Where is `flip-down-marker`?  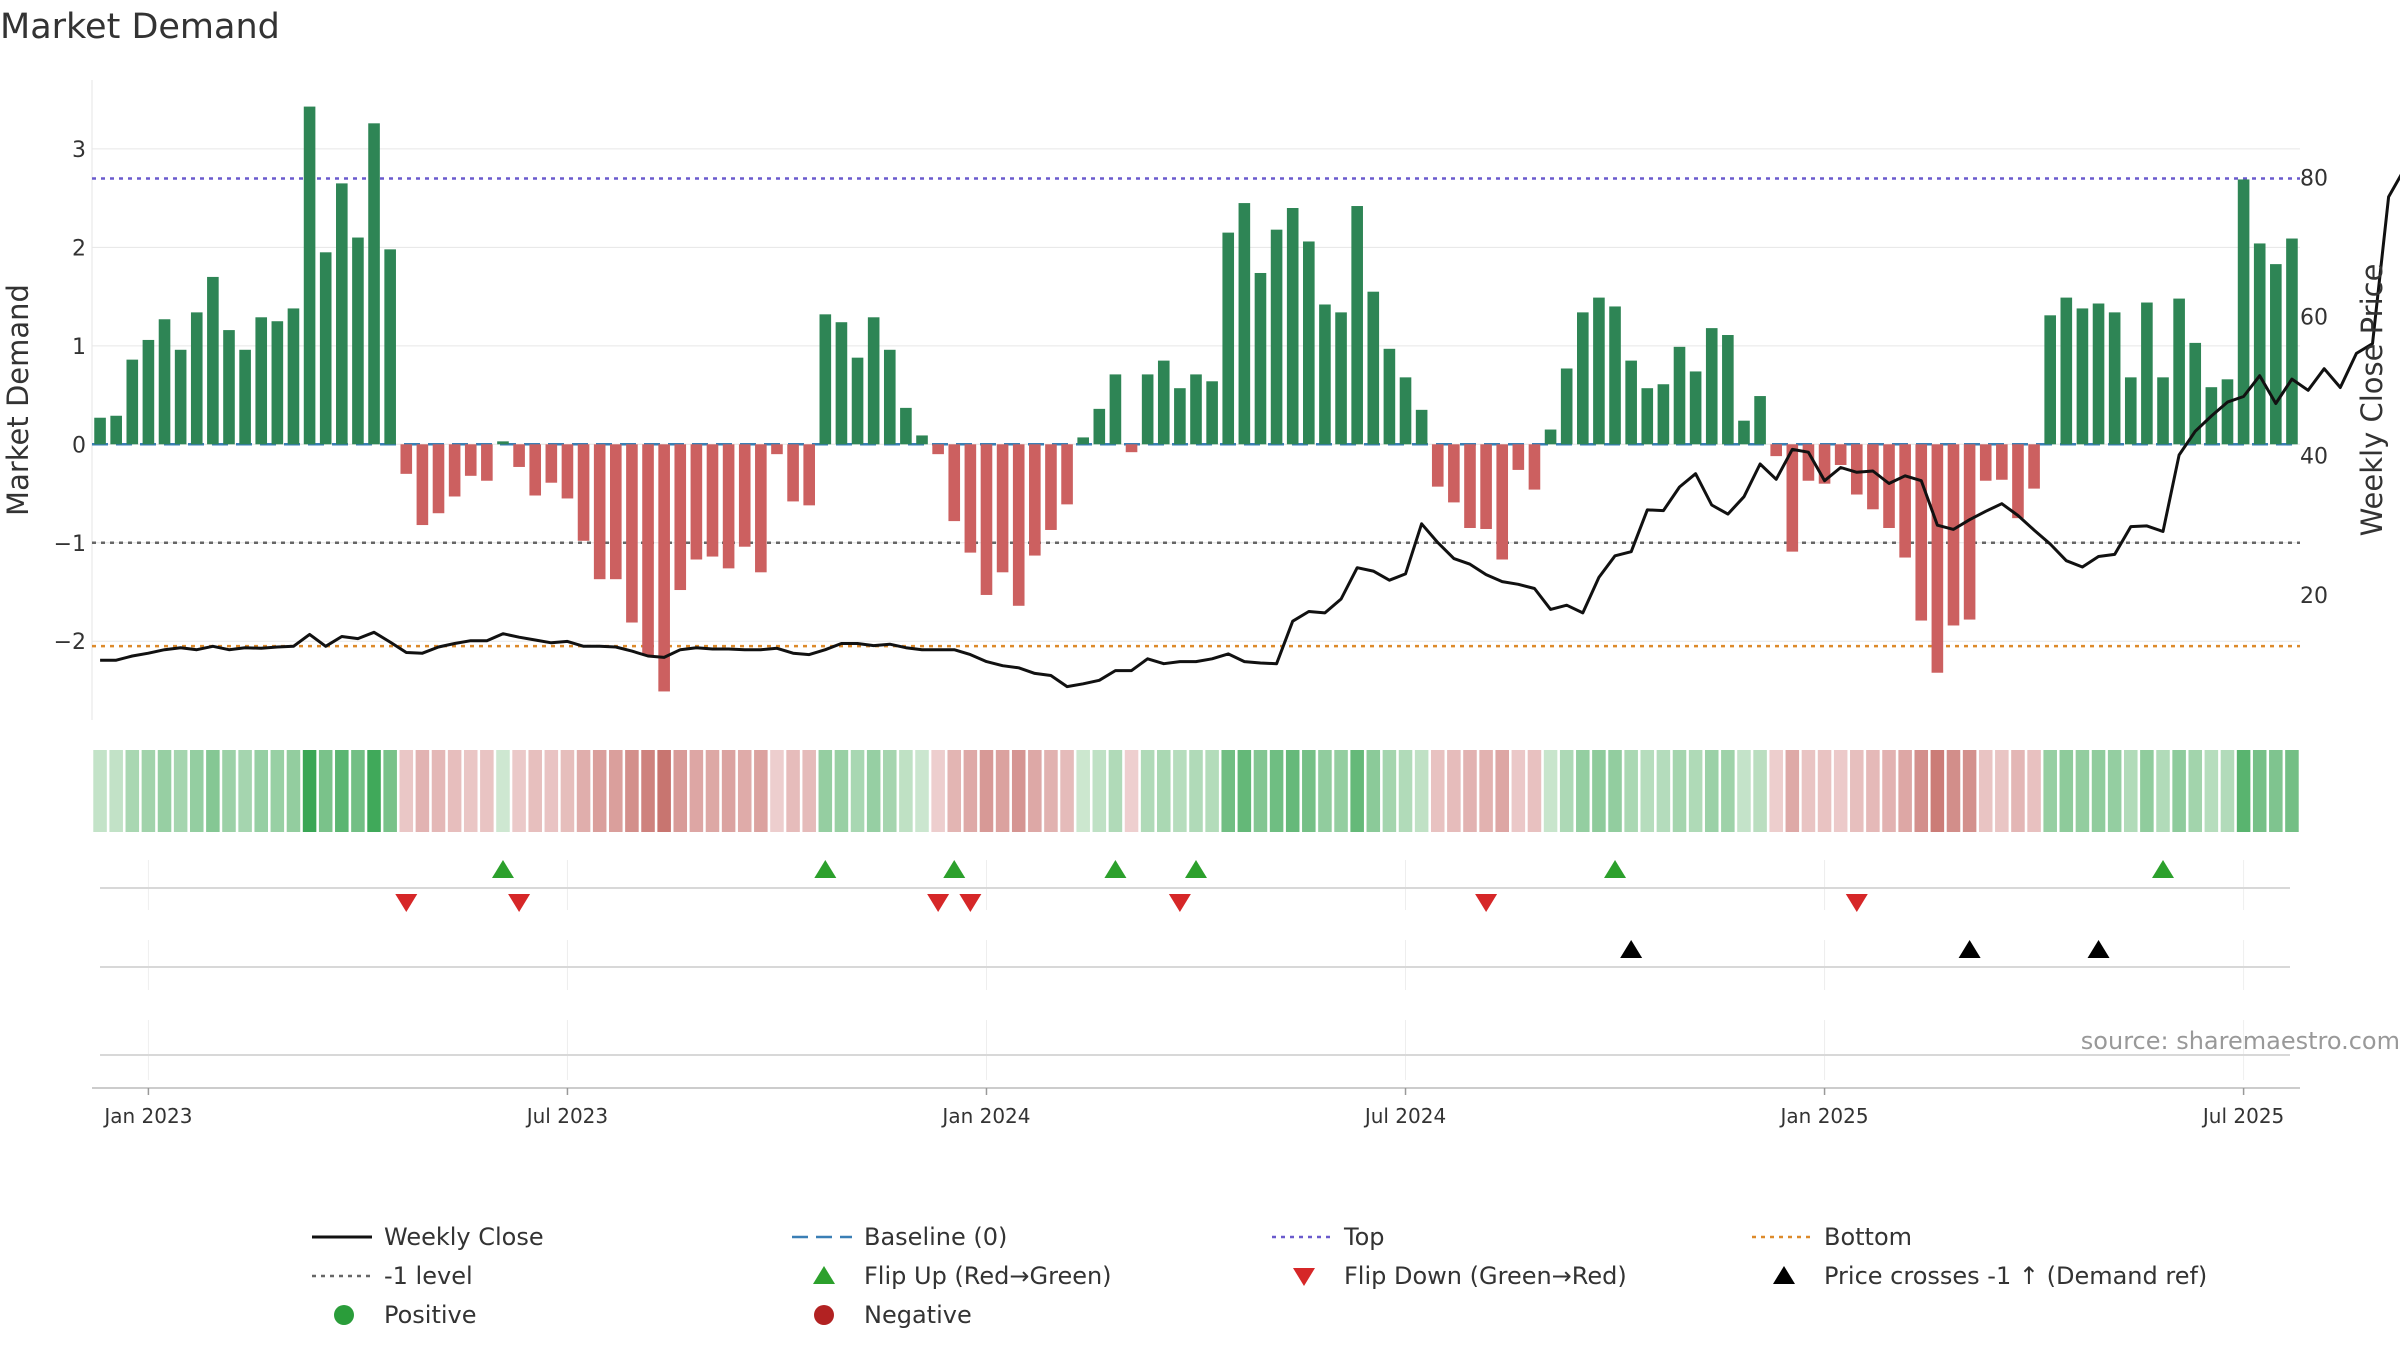
flip-down-marker is located at coordinates (938, 903).